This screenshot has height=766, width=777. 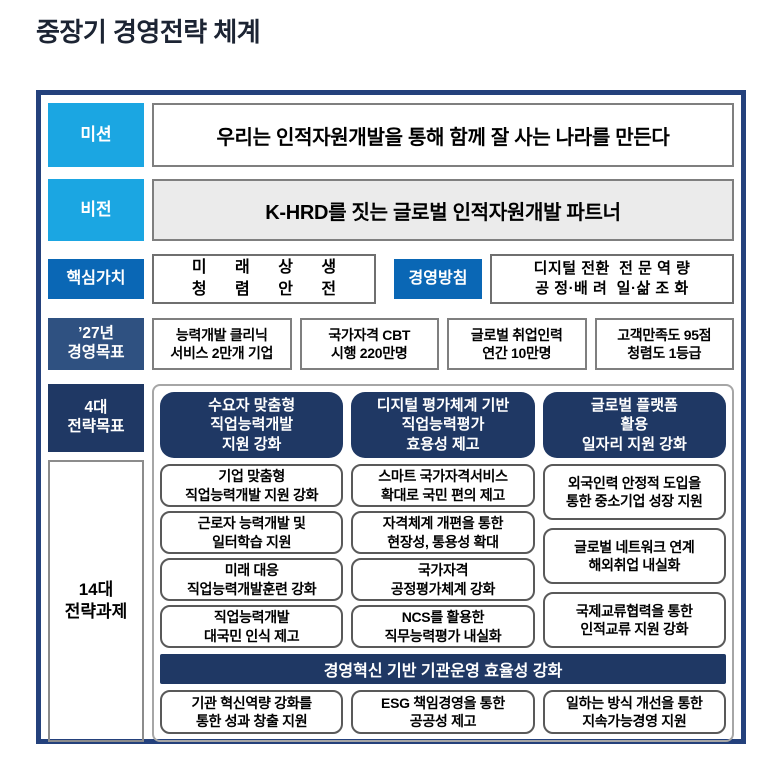 What do you see at coordinates (664, 344) in the screenshot?
I see `goal-2027-item: 고객만족도 95점 청렴도 1등급` at bounding box center [664, 344].